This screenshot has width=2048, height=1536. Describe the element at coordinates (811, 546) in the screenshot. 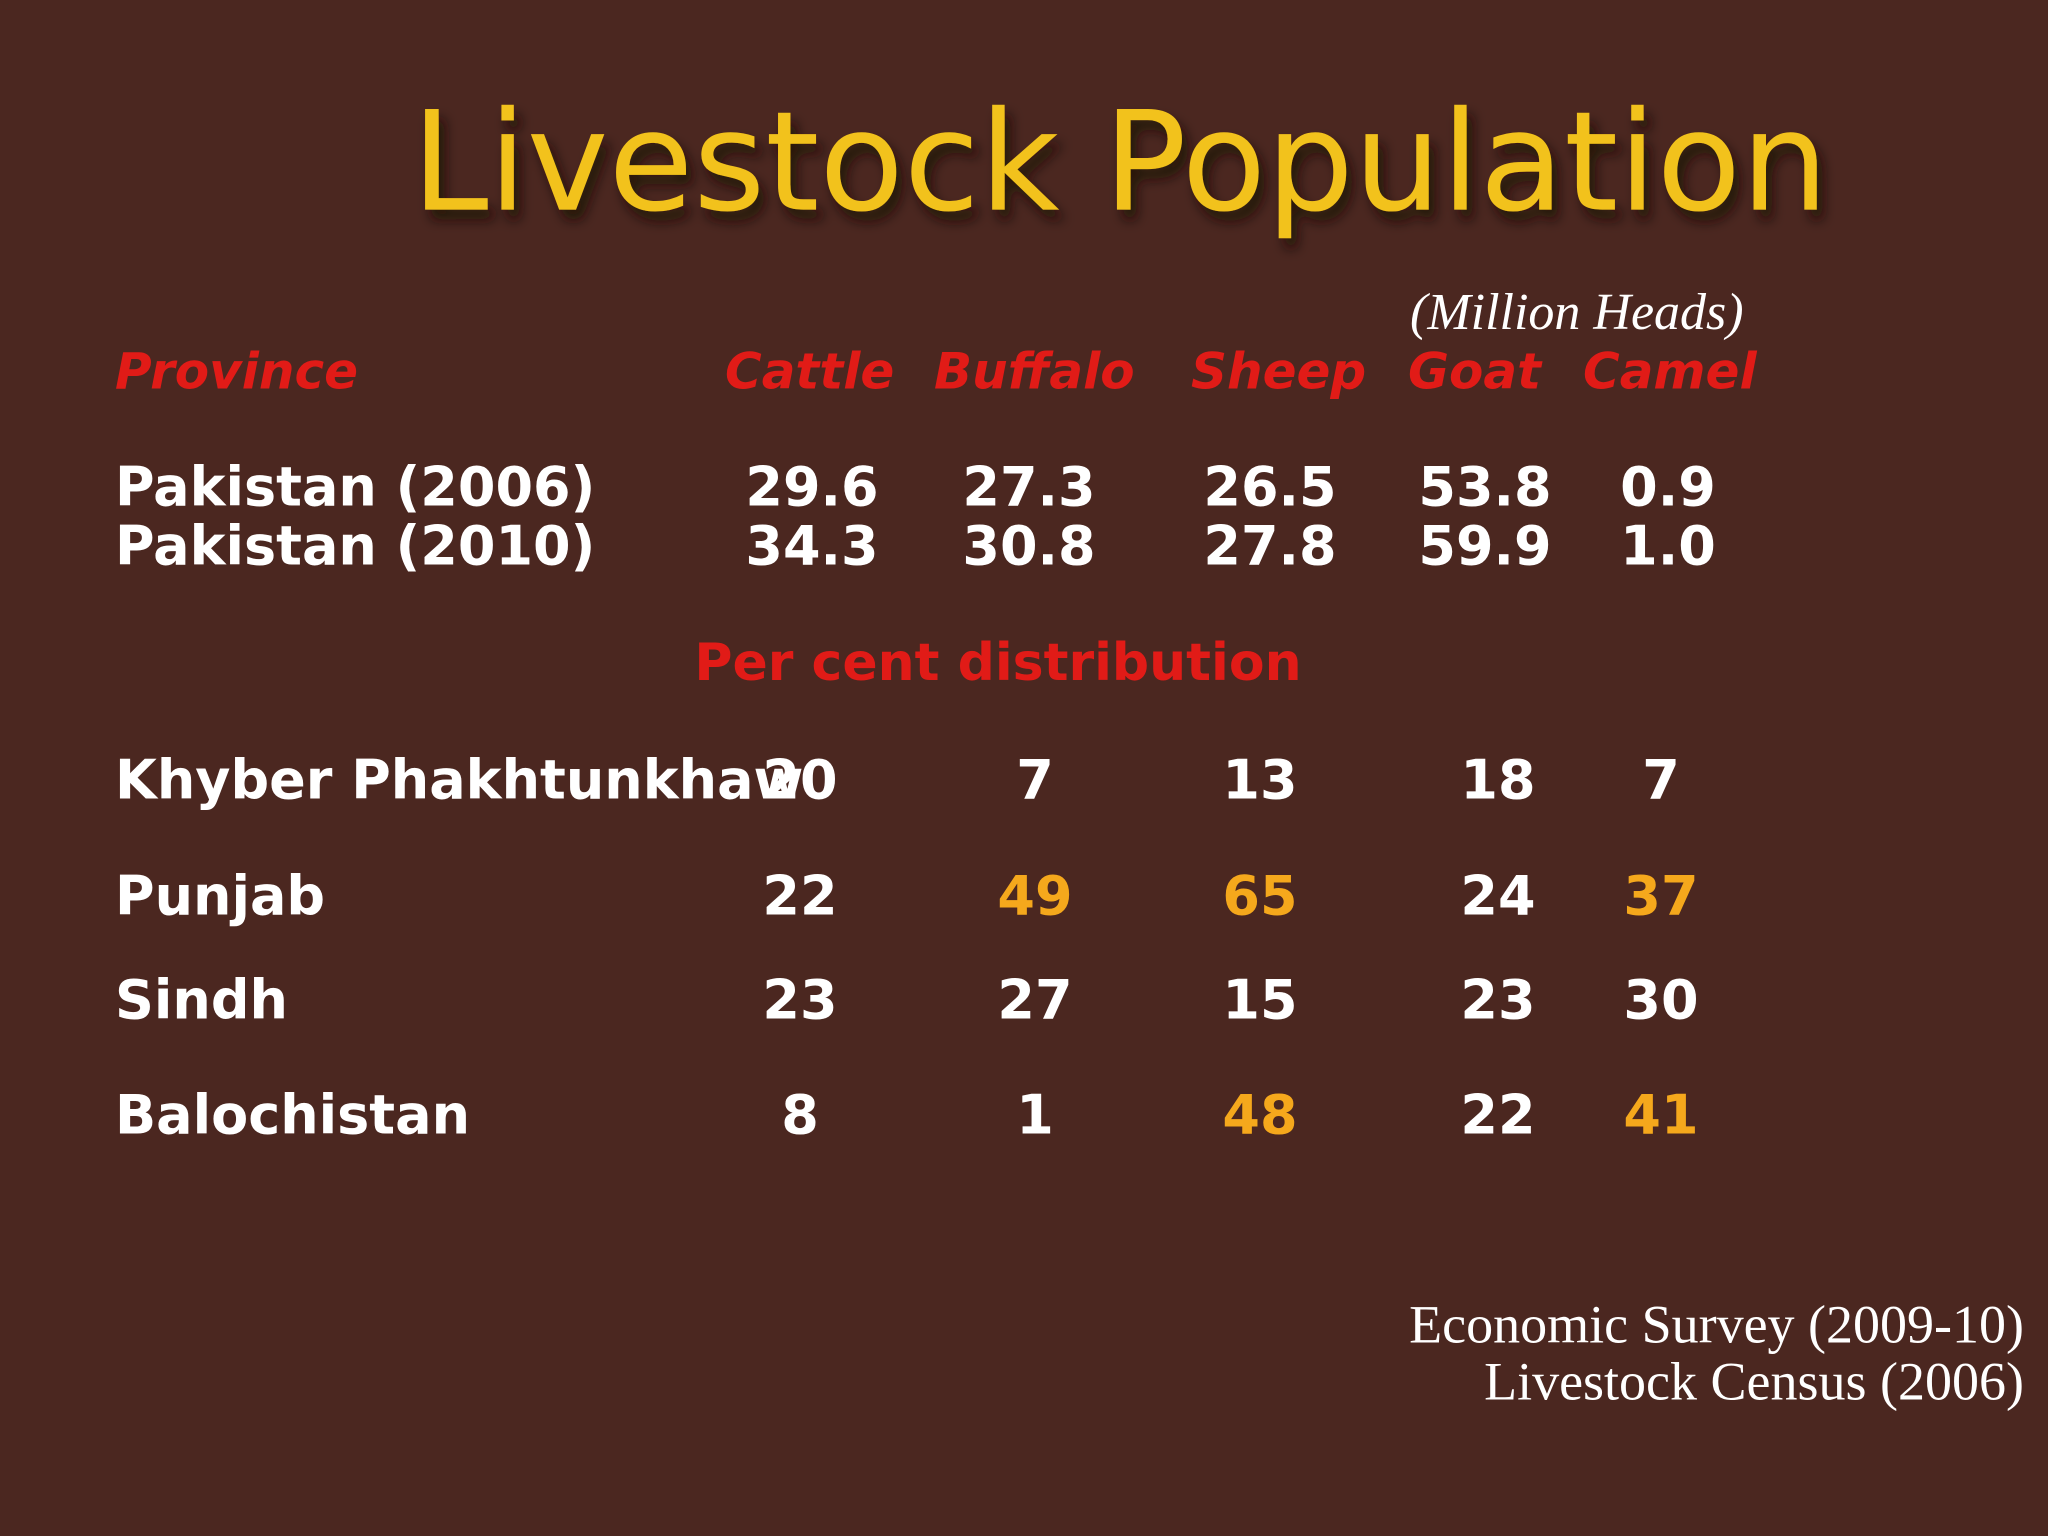

I see `cell: 34.3` at that location.